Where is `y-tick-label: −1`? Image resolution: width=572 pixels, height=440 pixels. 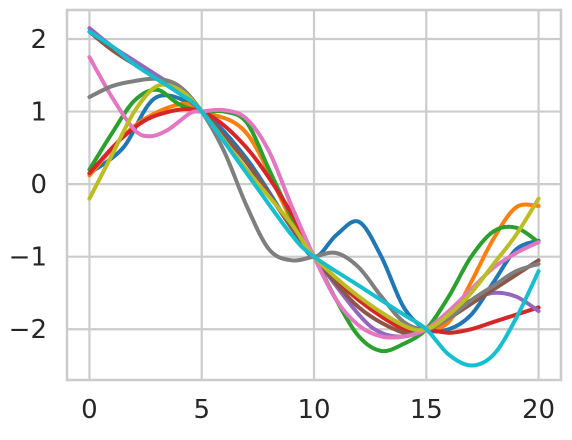
y-tick-label: −1 is located at coordinates (28, 258).